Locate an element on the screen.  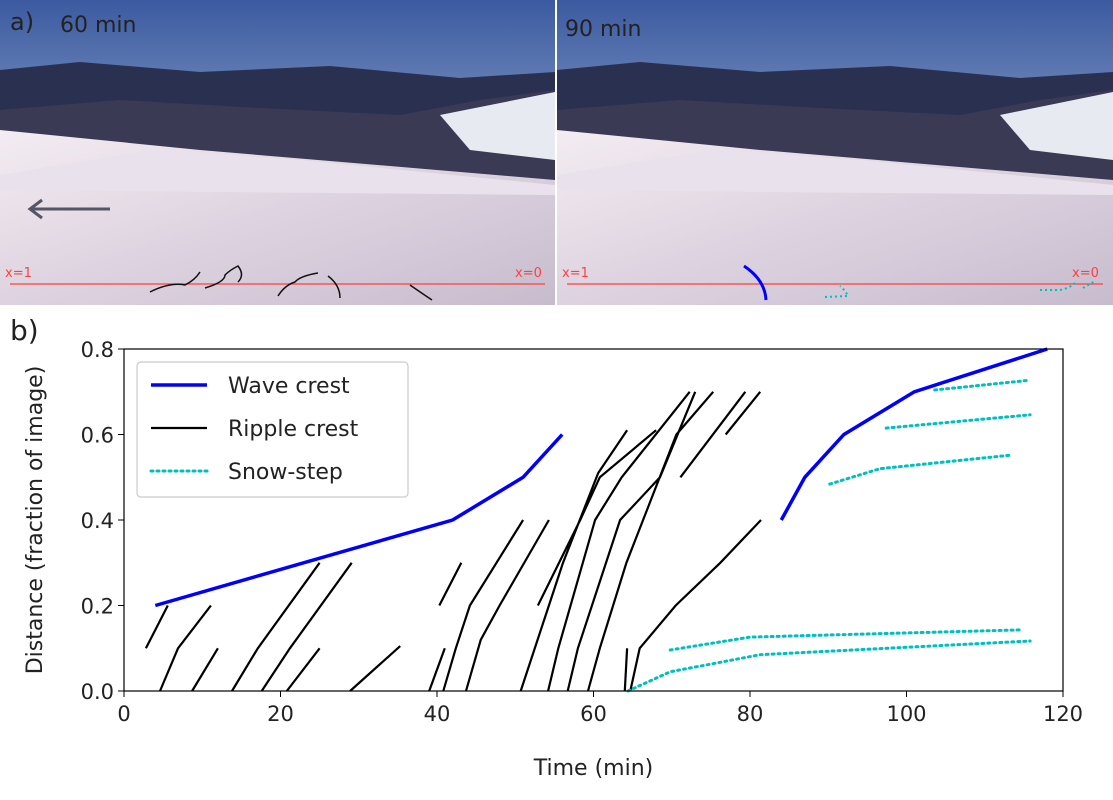
y-axis-label: Distance (fraction of image) is located at coordinates (35, 520).